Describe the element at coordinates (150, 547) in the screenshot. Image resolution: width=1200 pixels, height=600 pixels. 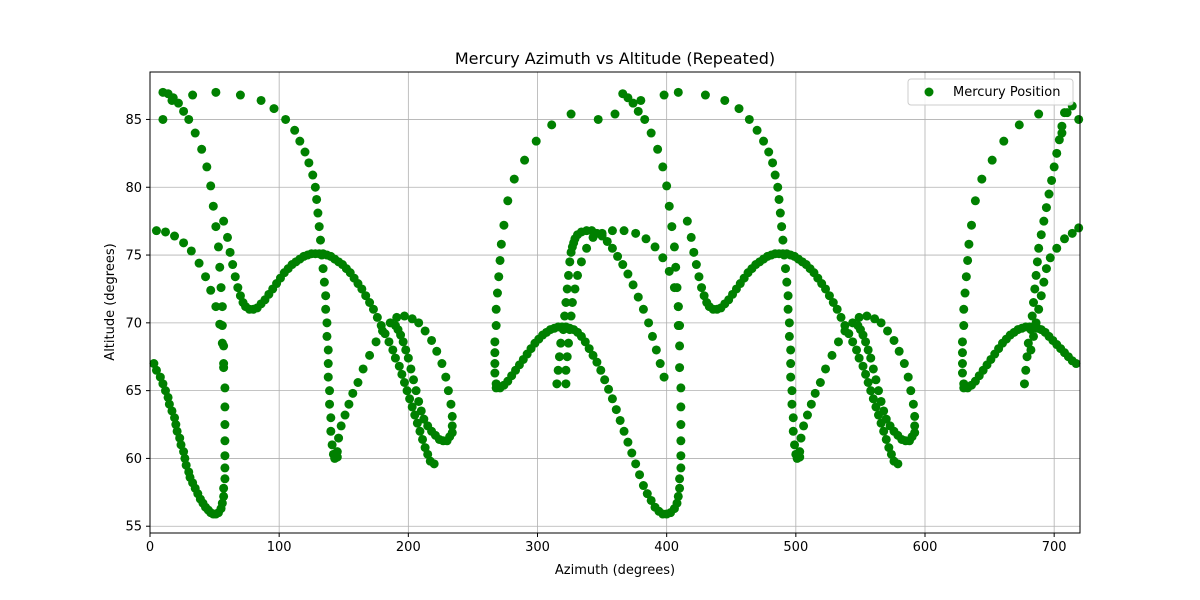
I see `x-tick-label: 0` at that location.